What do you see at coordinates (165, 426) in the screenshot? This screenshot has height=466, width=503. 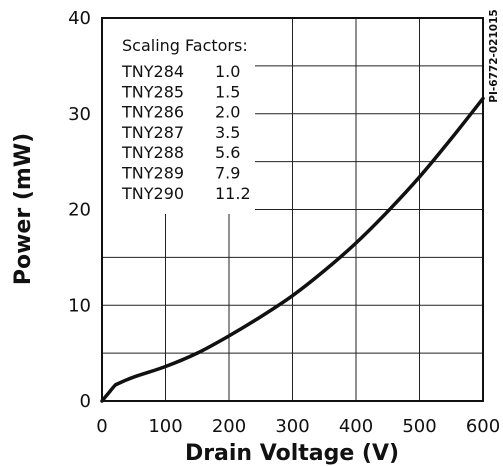 I see `x-tick-label-100: 100` at bounding box center [165, 426].